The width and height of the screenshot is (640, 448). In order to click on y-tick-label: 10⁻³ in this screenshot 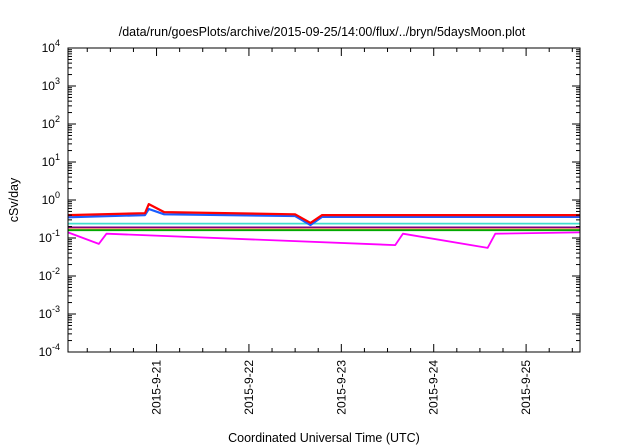, I will do `click(49, 312)`.